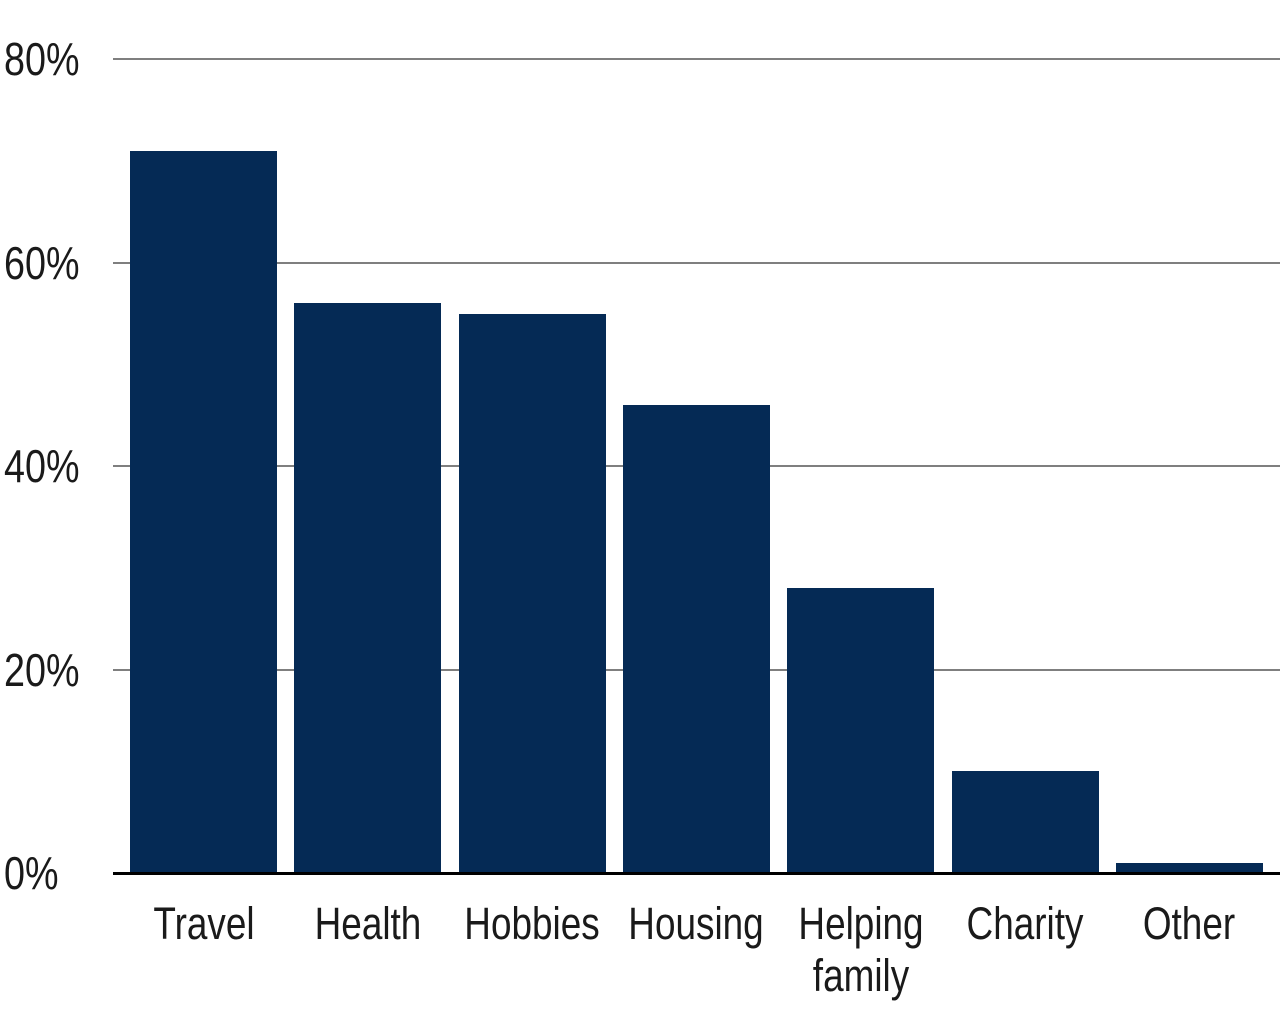  Describe the element at coordinates (861, 950) in the screenshot. I see `x-axis-label-helping-family: Helping family` at that location.